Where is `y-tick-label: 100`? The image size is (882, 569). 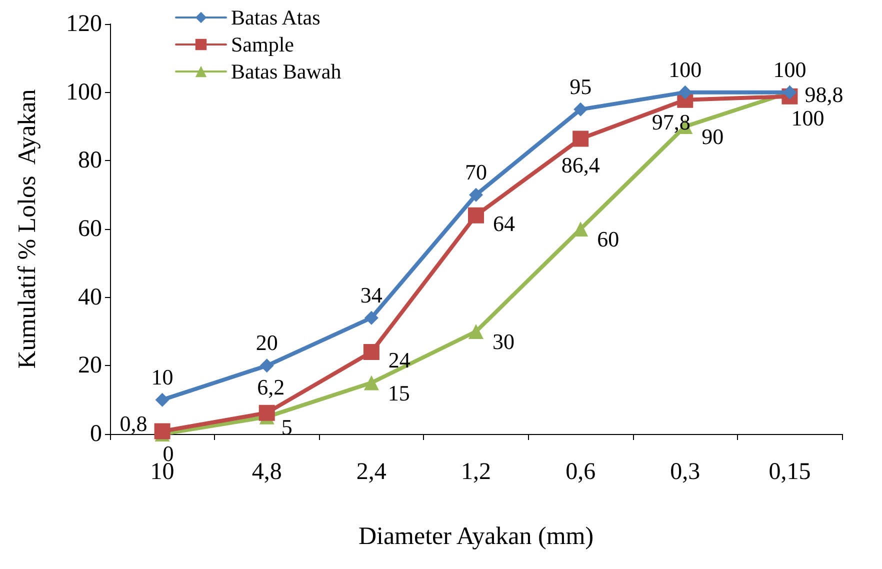 y-tick-label: 100 is located at coordinates (84, 92).